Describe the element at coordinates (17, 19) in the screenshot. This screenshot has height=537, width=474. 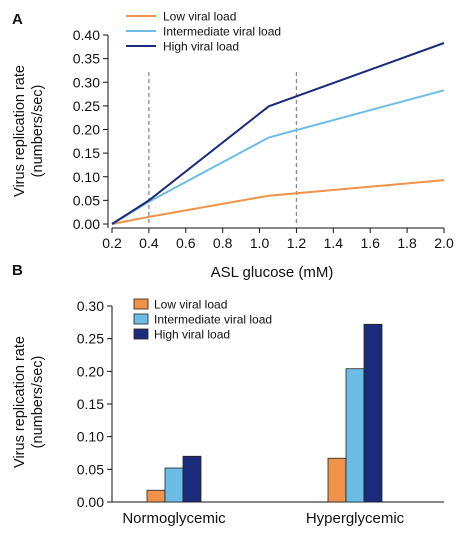
I see `panel-label-a: A` at that location.